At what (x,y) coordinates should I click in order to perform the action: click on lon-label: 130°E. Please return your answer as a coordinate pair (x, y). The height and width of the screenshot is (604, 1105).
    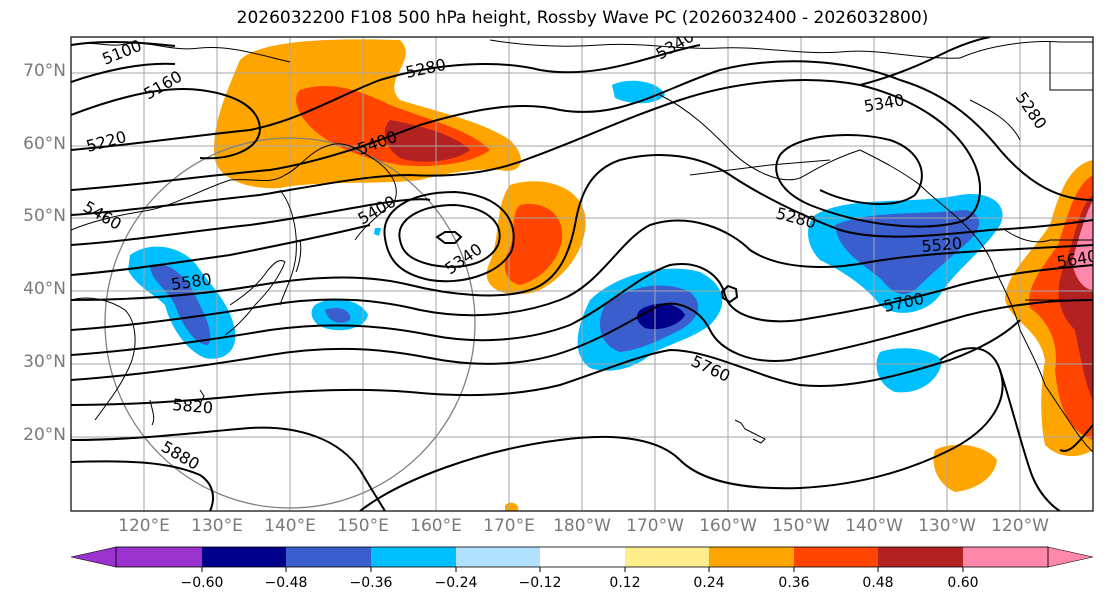
    Looking at the image, I should click on (217, 526).